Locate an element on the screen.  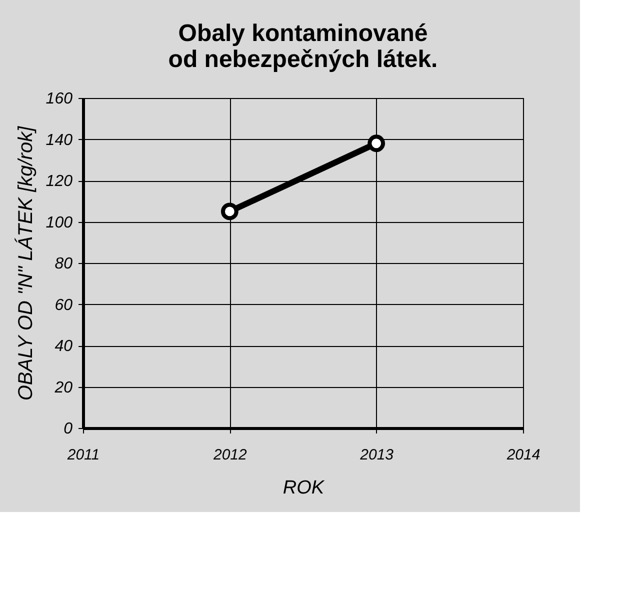
x-tick-label: 2011 is located at coordinates (83, 455).